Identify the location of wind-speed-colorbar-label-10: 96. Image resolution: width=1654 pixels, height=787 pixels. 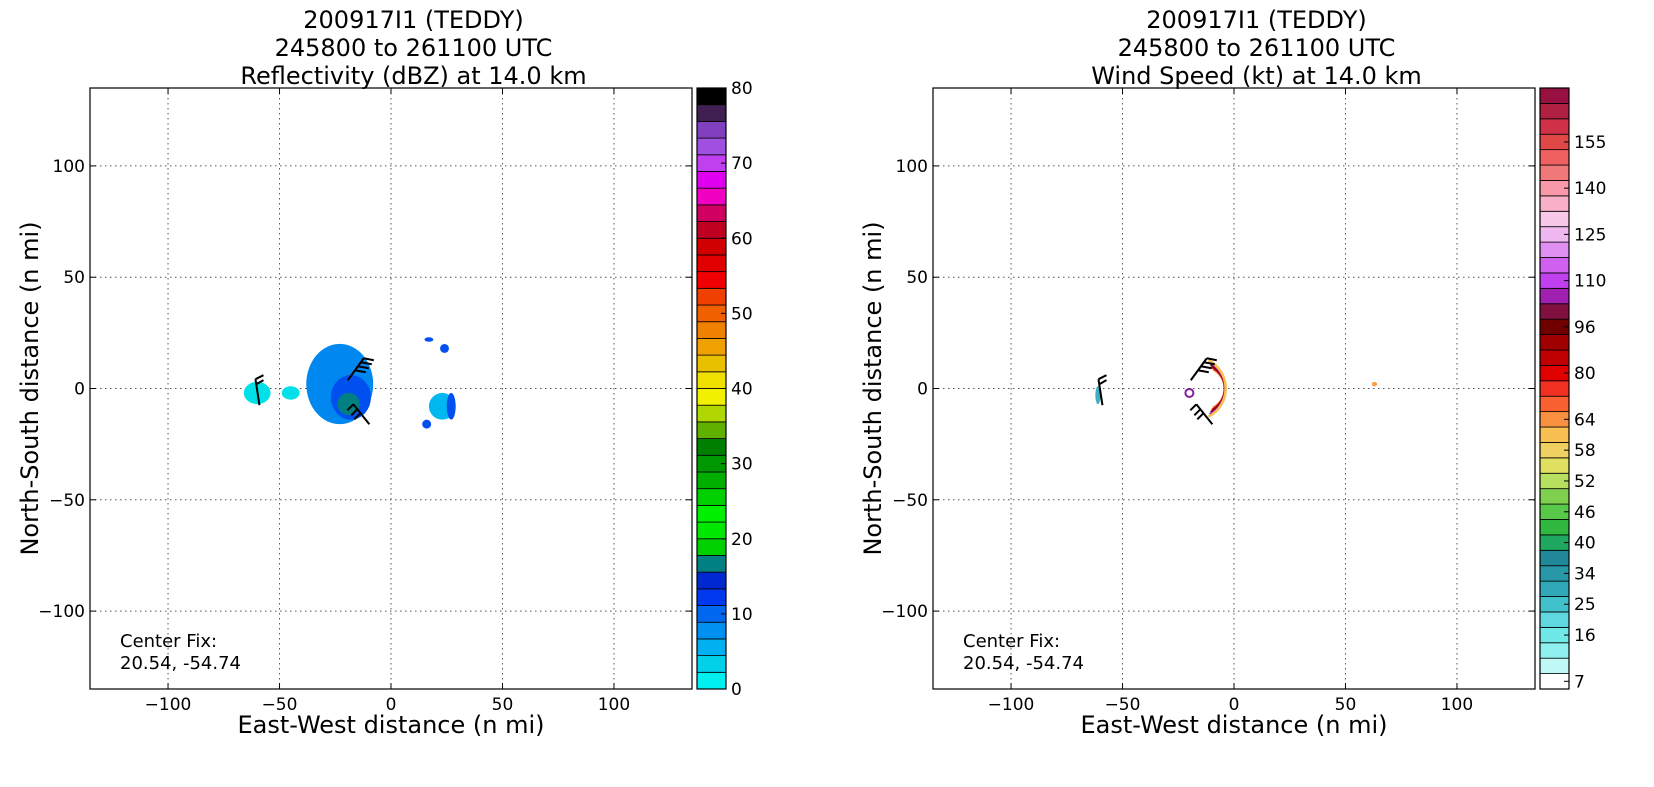
(1585, 328).